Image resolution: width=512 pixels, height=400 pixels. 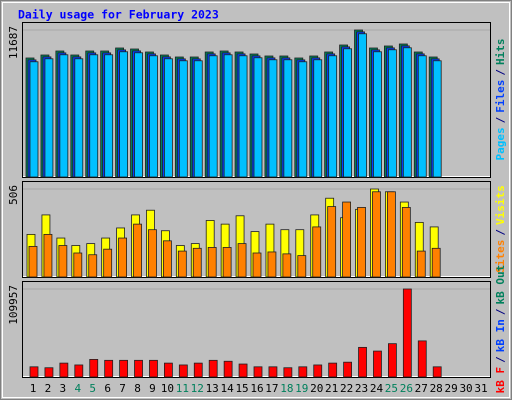 I want to click on x-tick-label: 29, so click(x=451, y=388).